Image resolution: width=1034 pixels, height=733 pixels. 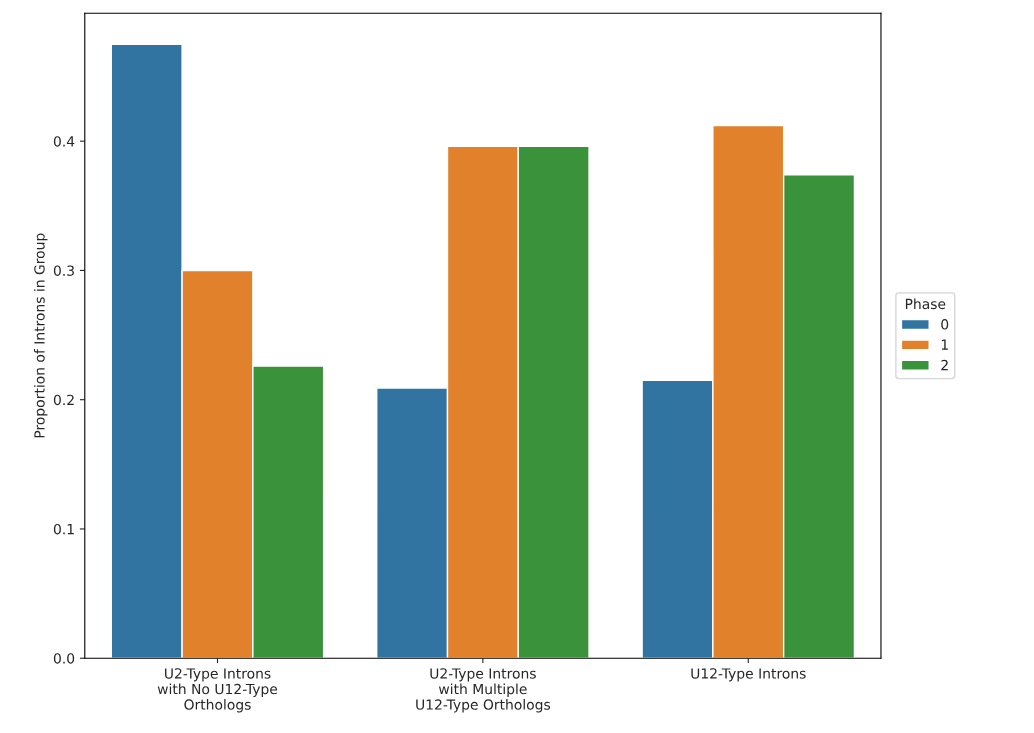 I want to click on y-tick-label: 0.4, so click(x=64, y=141).